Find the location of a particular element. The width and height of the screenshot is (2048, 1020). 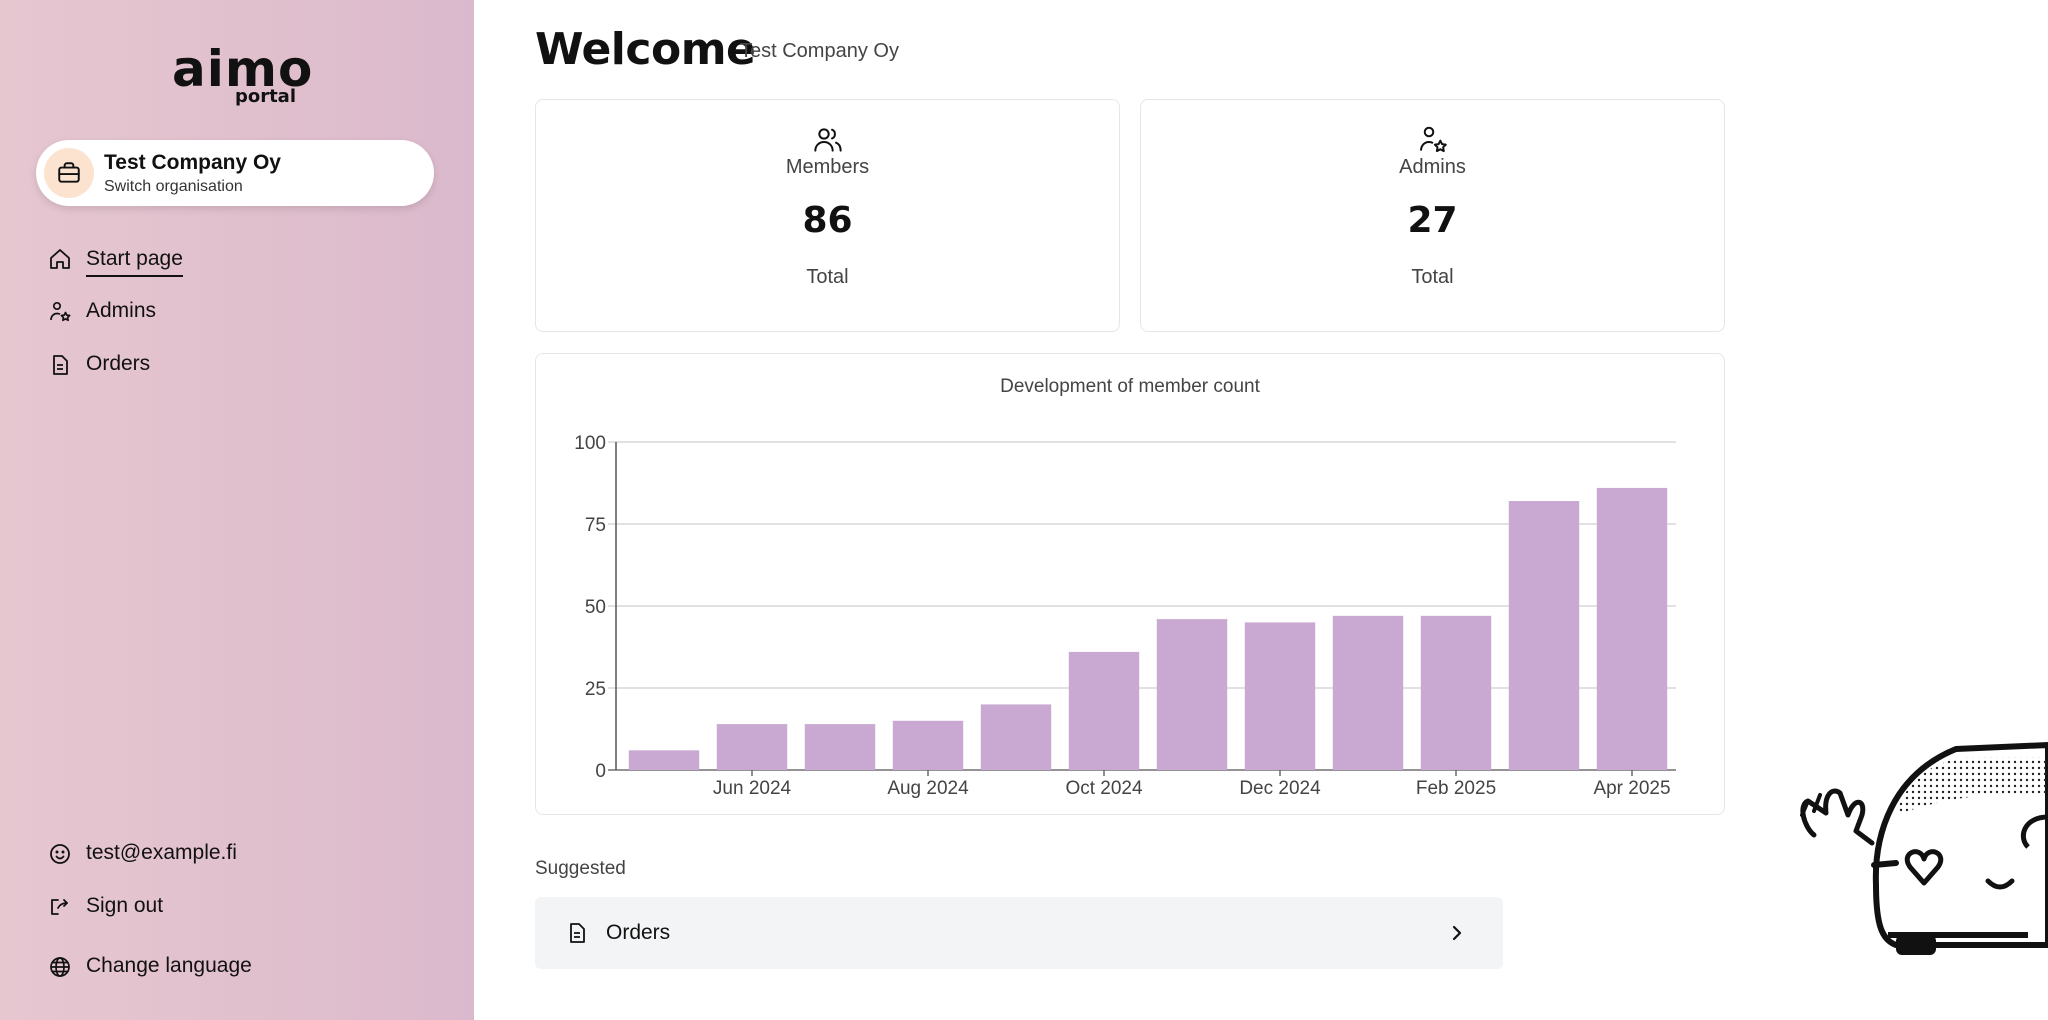

user-email-item: test@example.fi is located at coordinates (142, 854).